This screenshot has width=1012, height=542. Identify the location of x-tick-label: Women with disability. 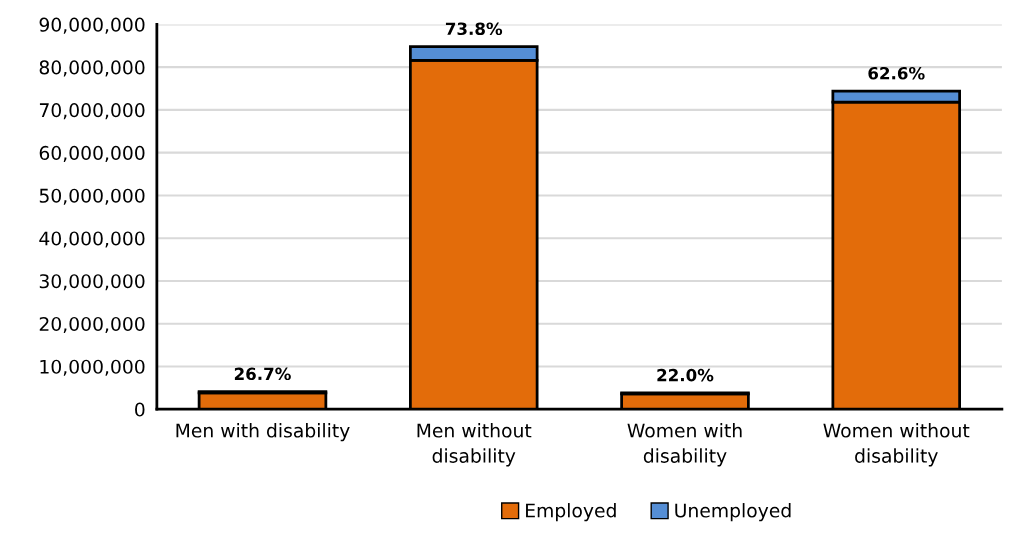
(684, 445).